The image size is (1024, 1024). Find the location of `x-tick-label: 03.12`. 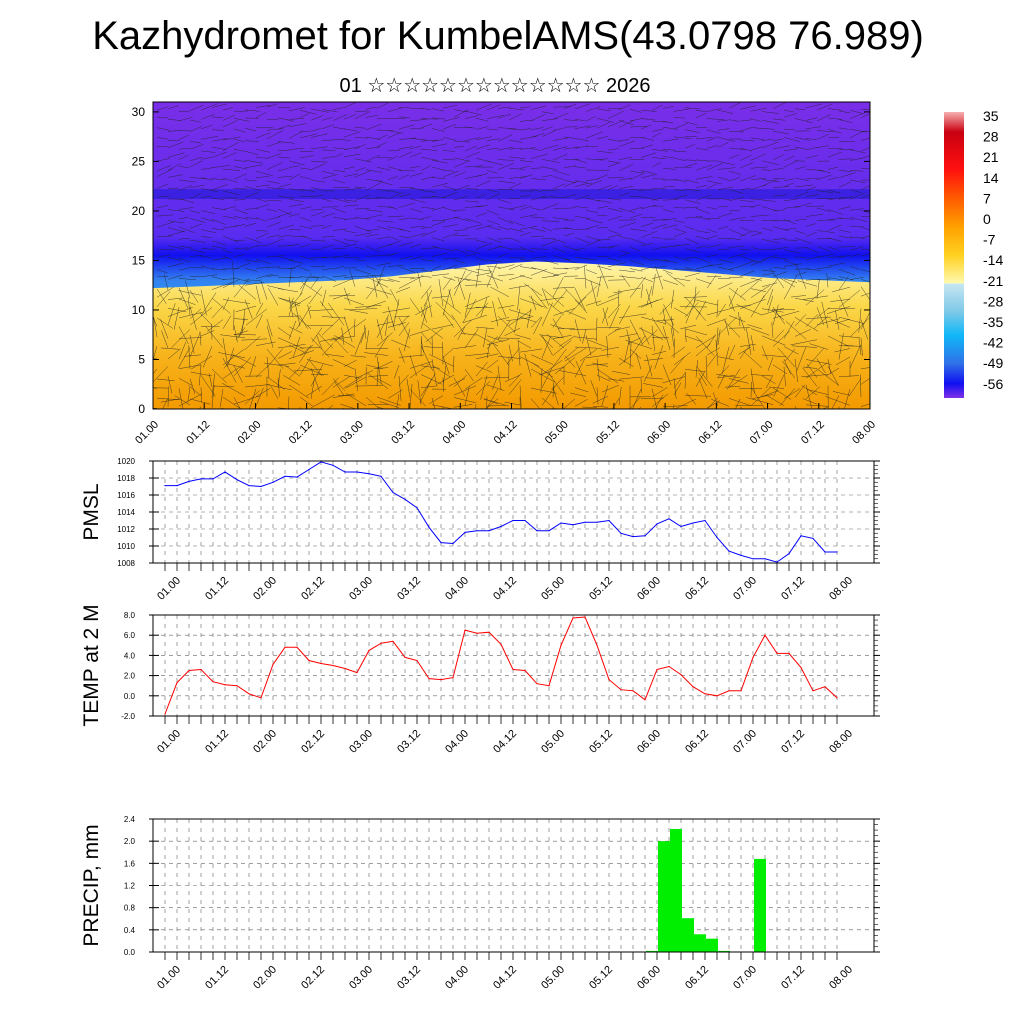

x-tick-label: 03.12 is located at coordinates (403, 433).